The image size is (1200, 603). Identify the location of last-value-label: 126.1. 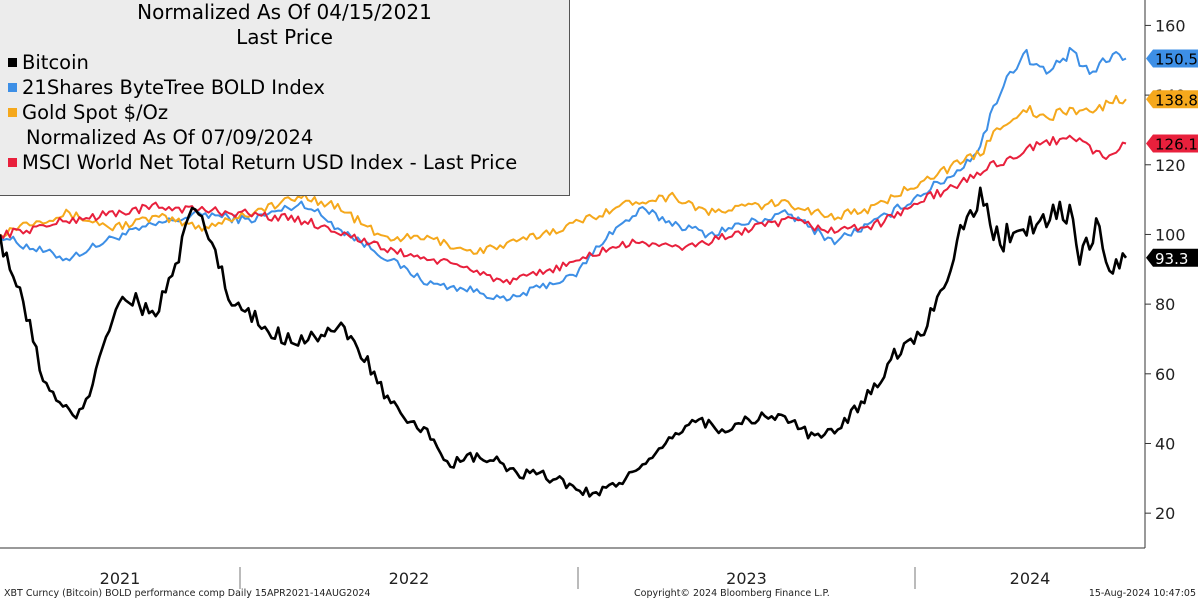
(1176, 145).